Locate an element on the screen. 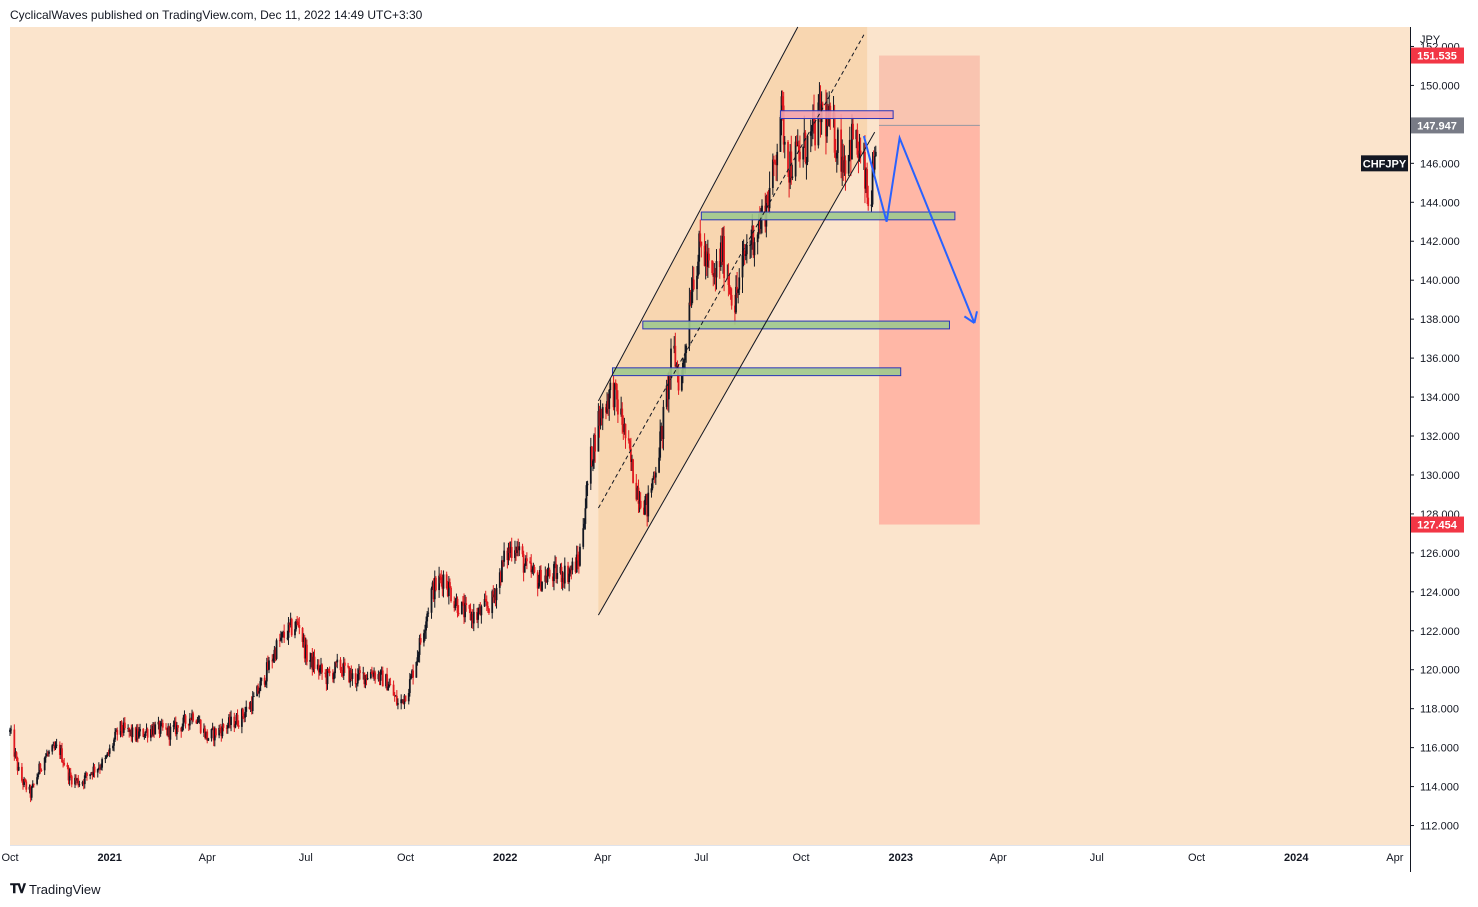  y-tick-label: 142.000 is located at coordinates (1440, 242).